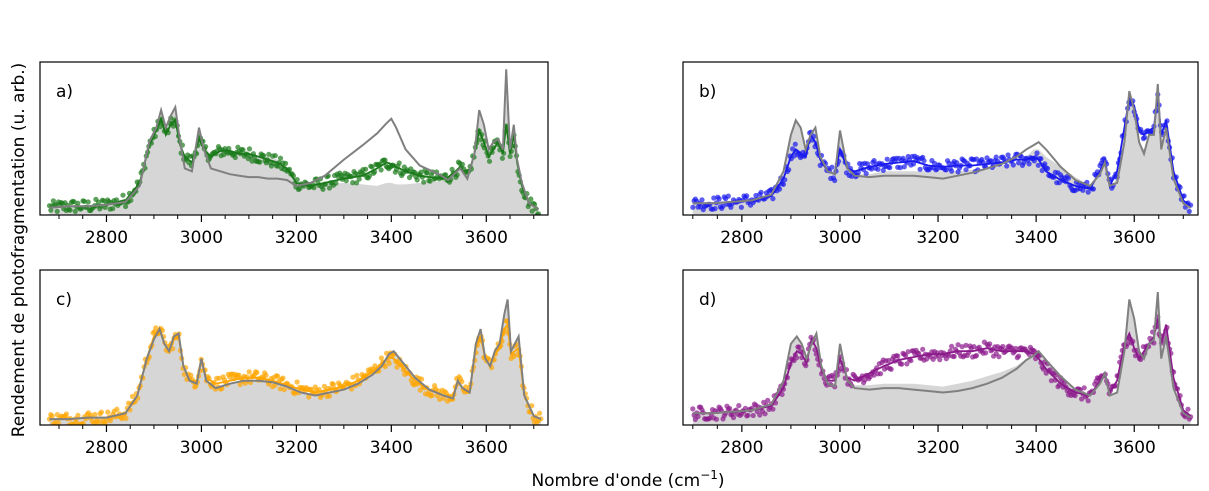 This screenshot has height=491, width=1209. I want to click on panel-label: a), so click(64, 92).